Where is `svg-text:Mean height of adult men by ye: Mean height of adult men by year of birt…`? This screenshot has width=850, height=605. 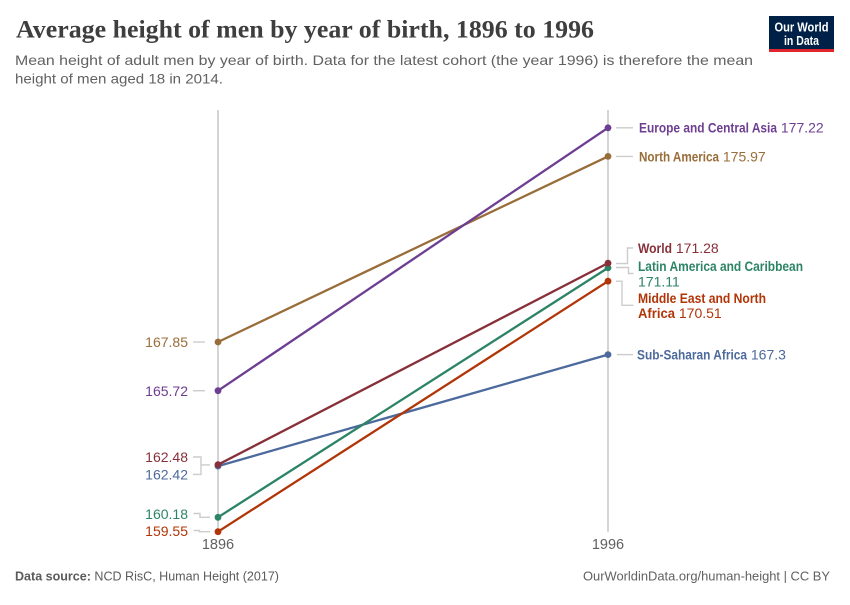 svg-text:Mean height of adult men by ye: Mean height of adult men by year of birt… is located at coordinates (384, 60).